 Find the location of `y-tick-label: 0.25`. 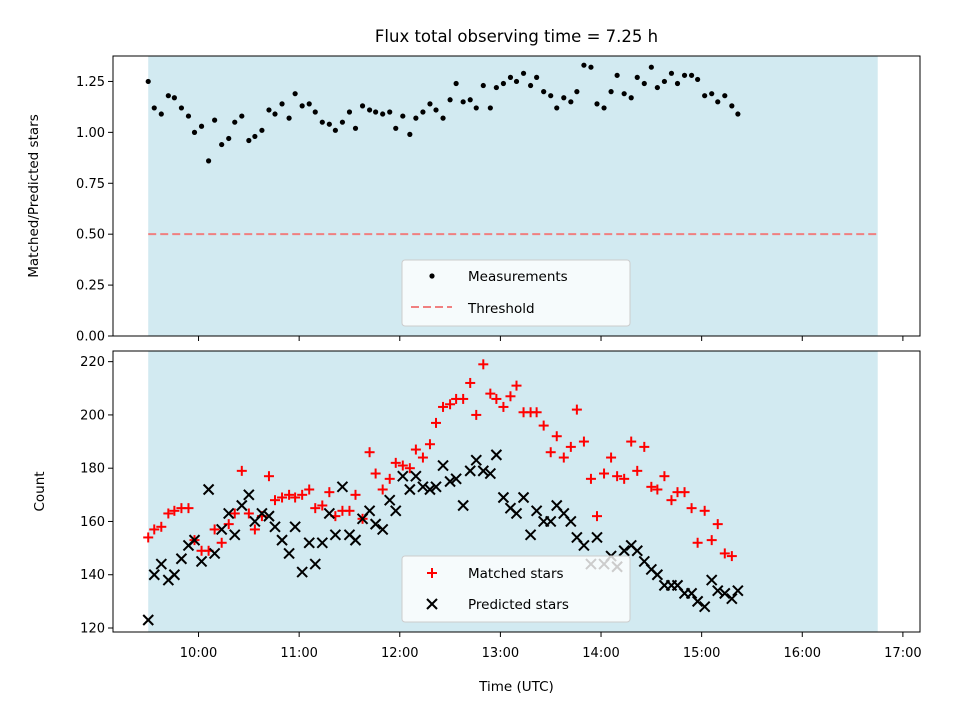

y-tick-label: 0.25 is located at coordinates (90, 286).